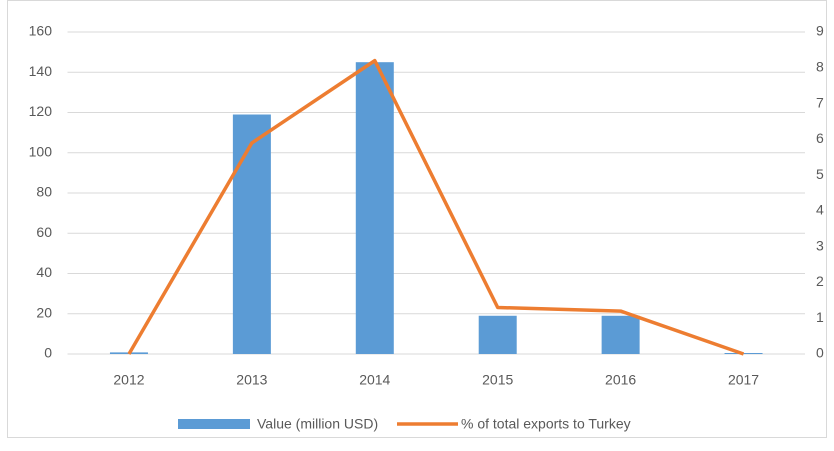  What do you see at coordinates (820, 353) in the screenshot?
I see `y2-tick-label: 0` at bounding box center [820, 353].